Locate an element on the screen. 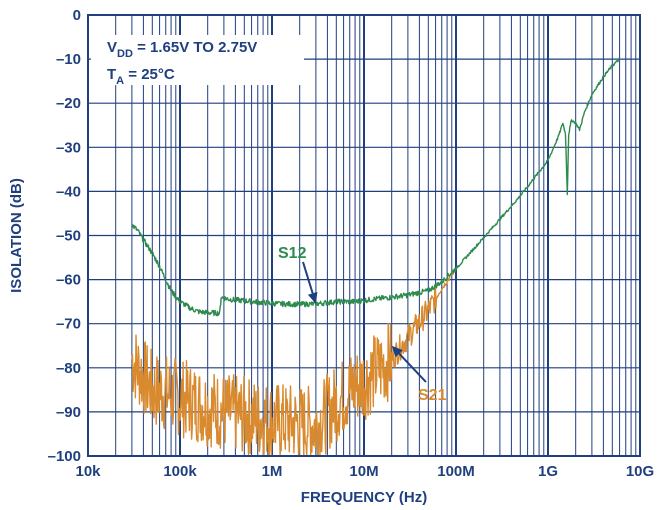 Image resolution: width=672 pixels, height=510 pixels. x-tick-label: 10k is located at coordinates (88, 471).